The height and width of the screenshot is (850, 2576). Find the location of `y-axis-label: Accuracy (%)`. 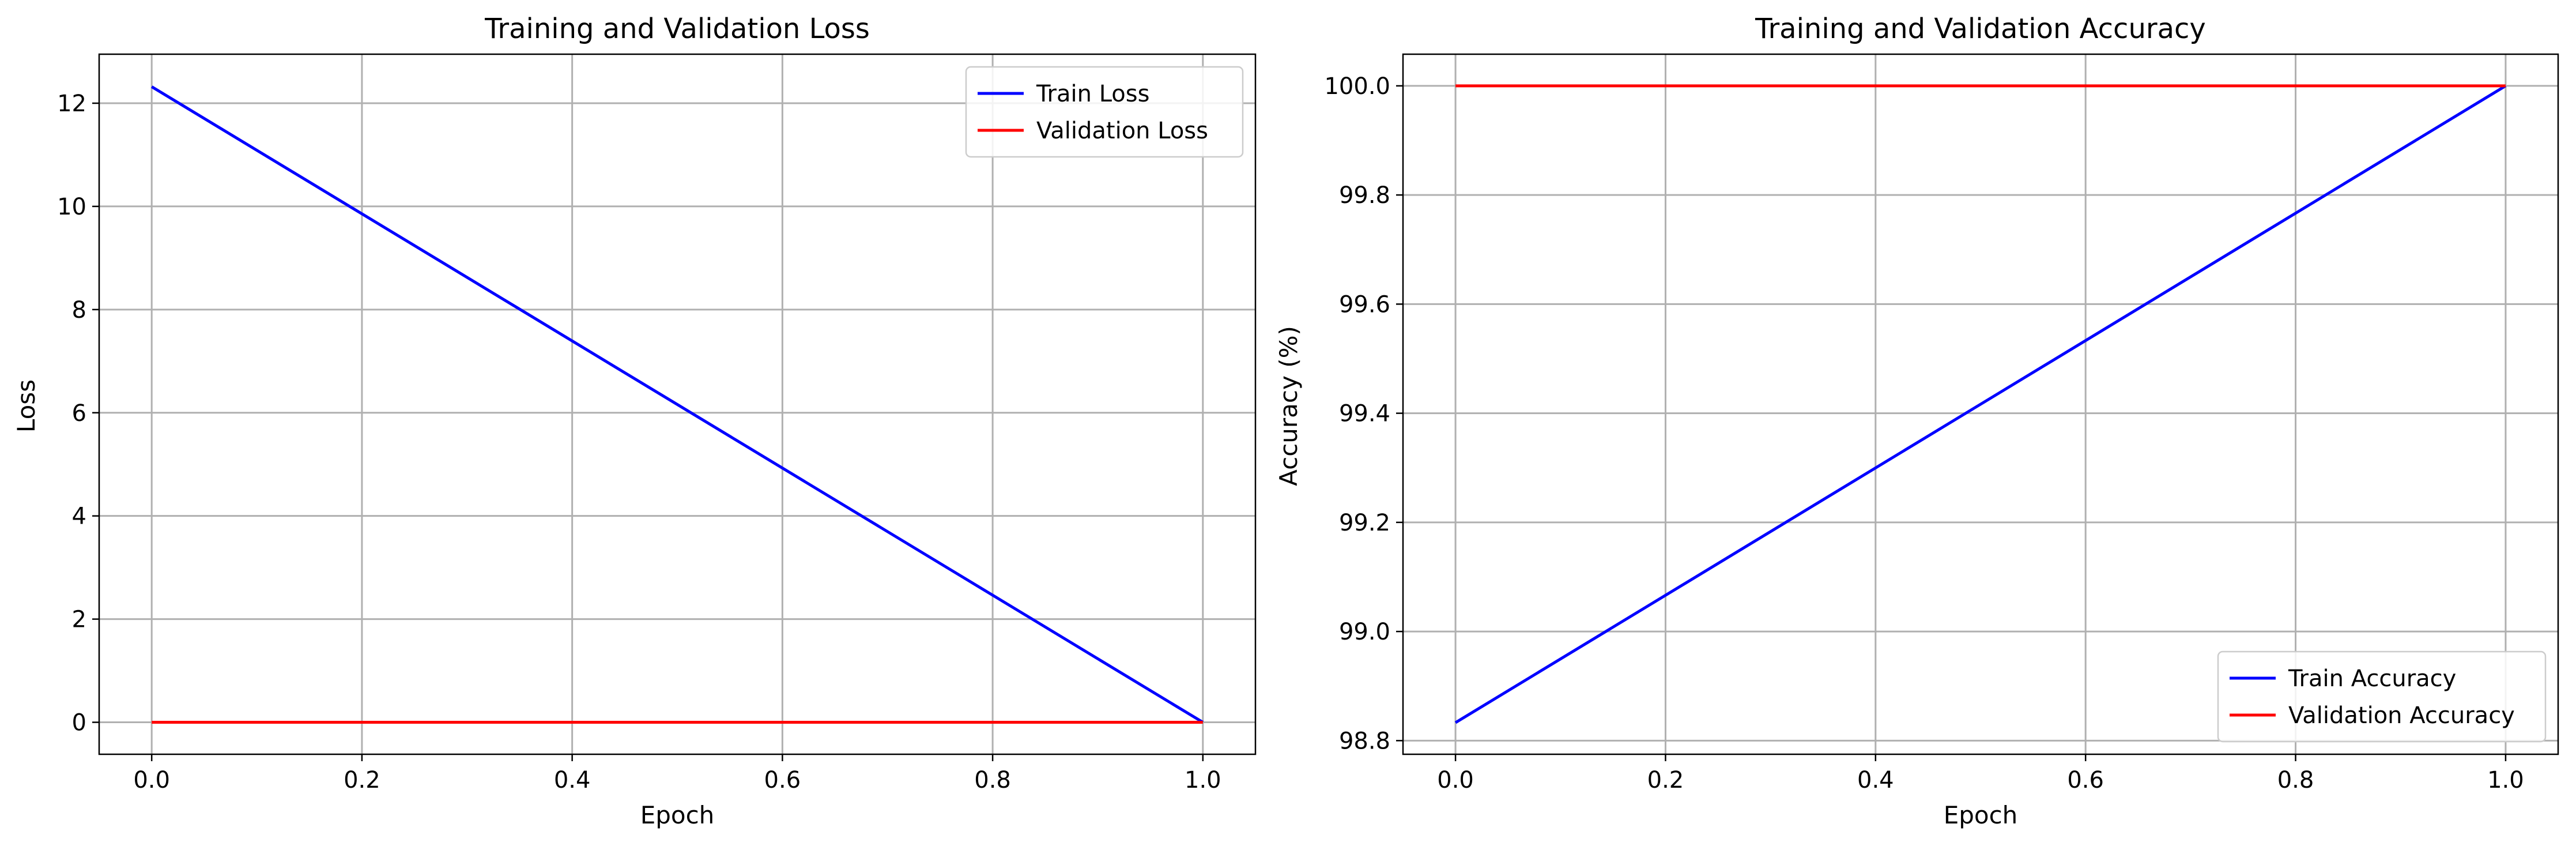

y-axis-label: Accuracy (%) is located at coordinates (1288, 406).